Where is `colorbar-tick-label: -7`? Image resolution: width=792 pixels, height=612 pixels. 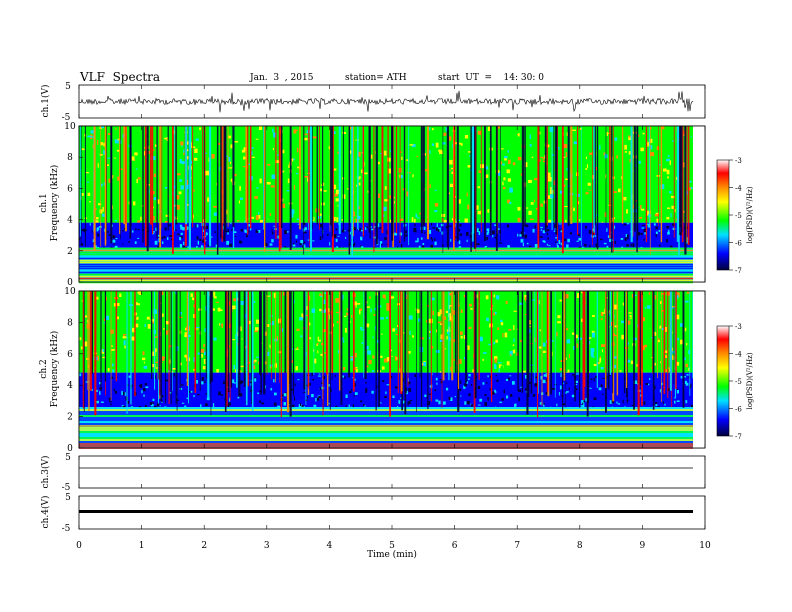
colorbar-tick-label: -7 is located at coordinates (738, 437).